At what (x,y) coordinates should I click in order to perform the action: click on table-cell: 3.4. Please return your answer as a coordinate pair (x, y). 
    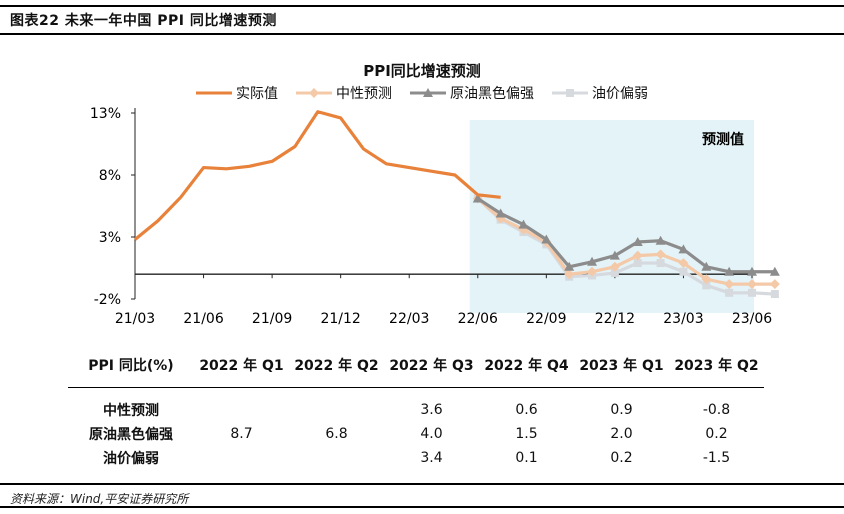
    Looking at the image, I should click on (431, 458).